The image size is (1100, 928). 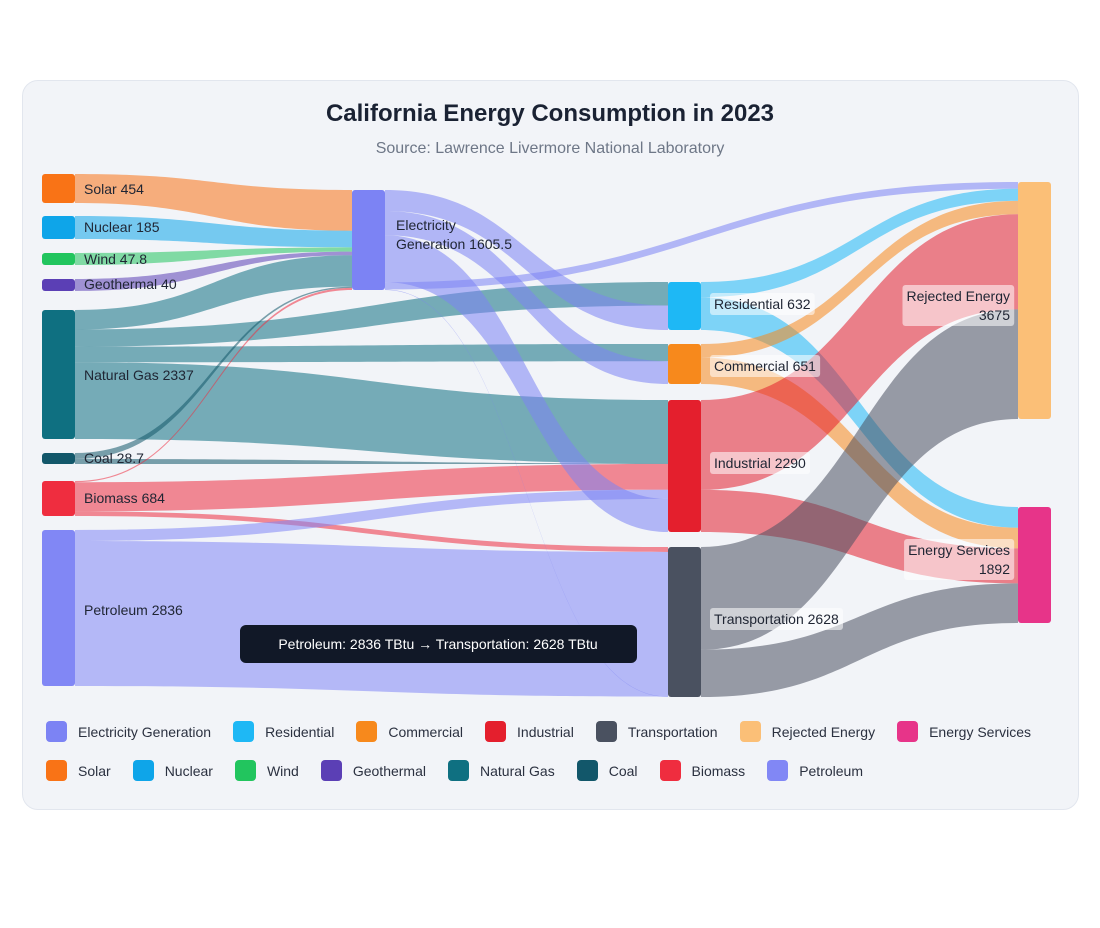 What do you see at coordinates (859, 412) in the screenshot?
I see `link-res-to-svc` at bounding box center [859, 412].